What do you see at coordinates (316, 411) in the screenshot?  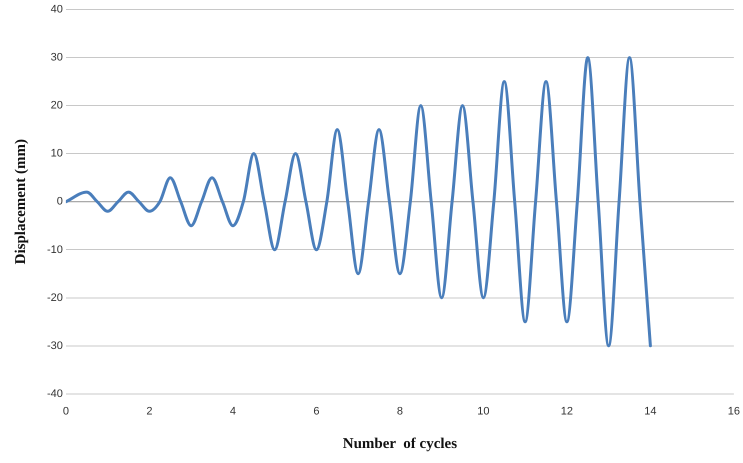 I see `x-tick-label: 6` at bounding box center [316, 411].